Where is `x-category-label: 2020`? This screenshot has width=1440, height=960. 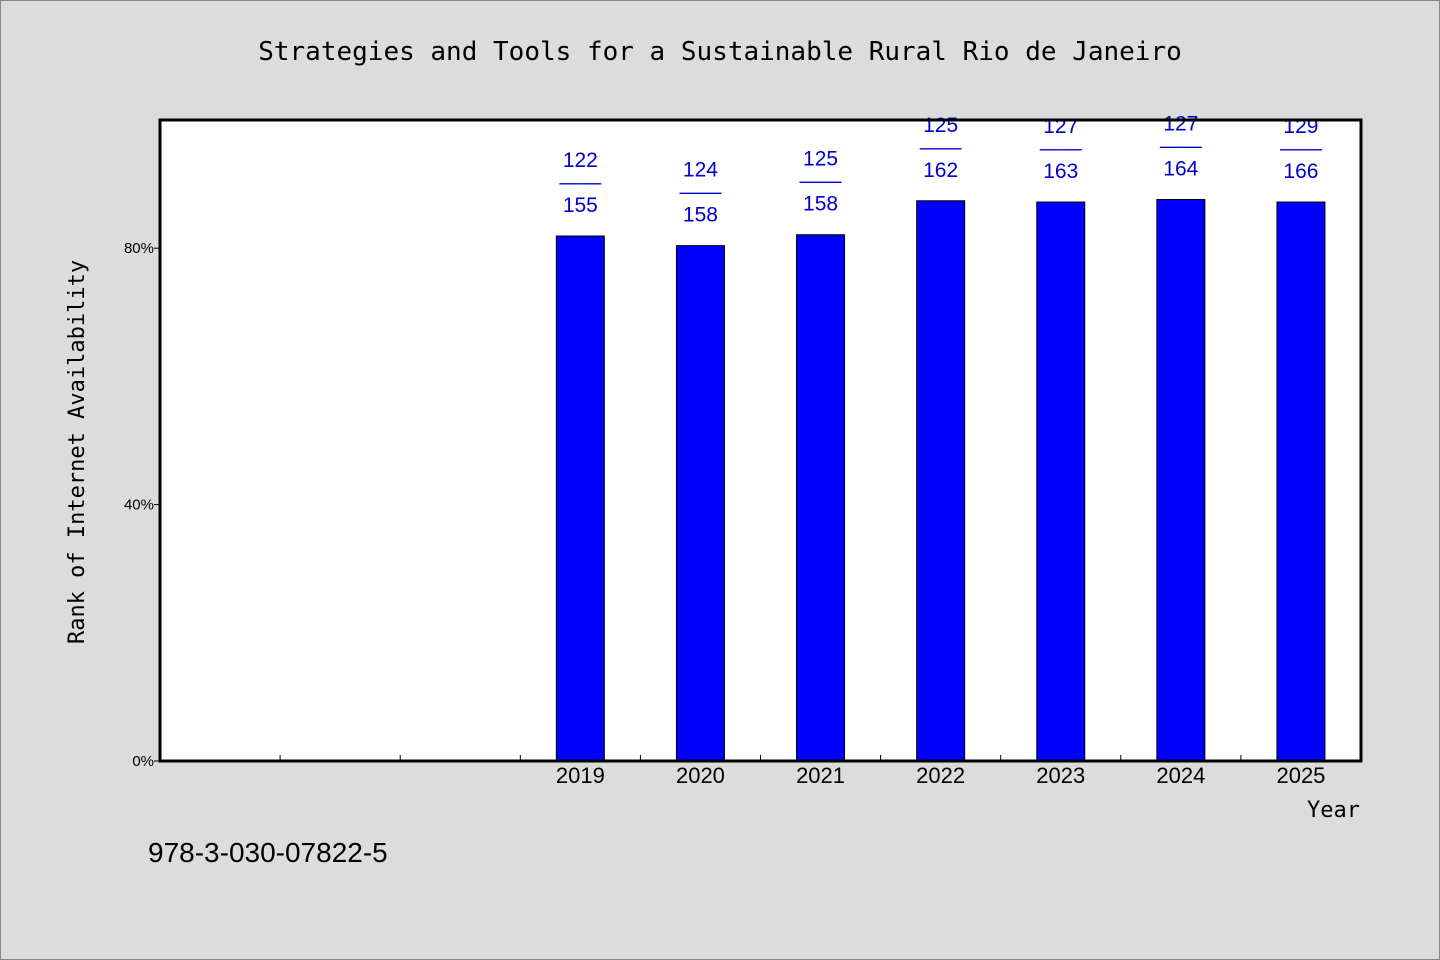
x-category-label: 2020 is located at coordinates (700, 775).